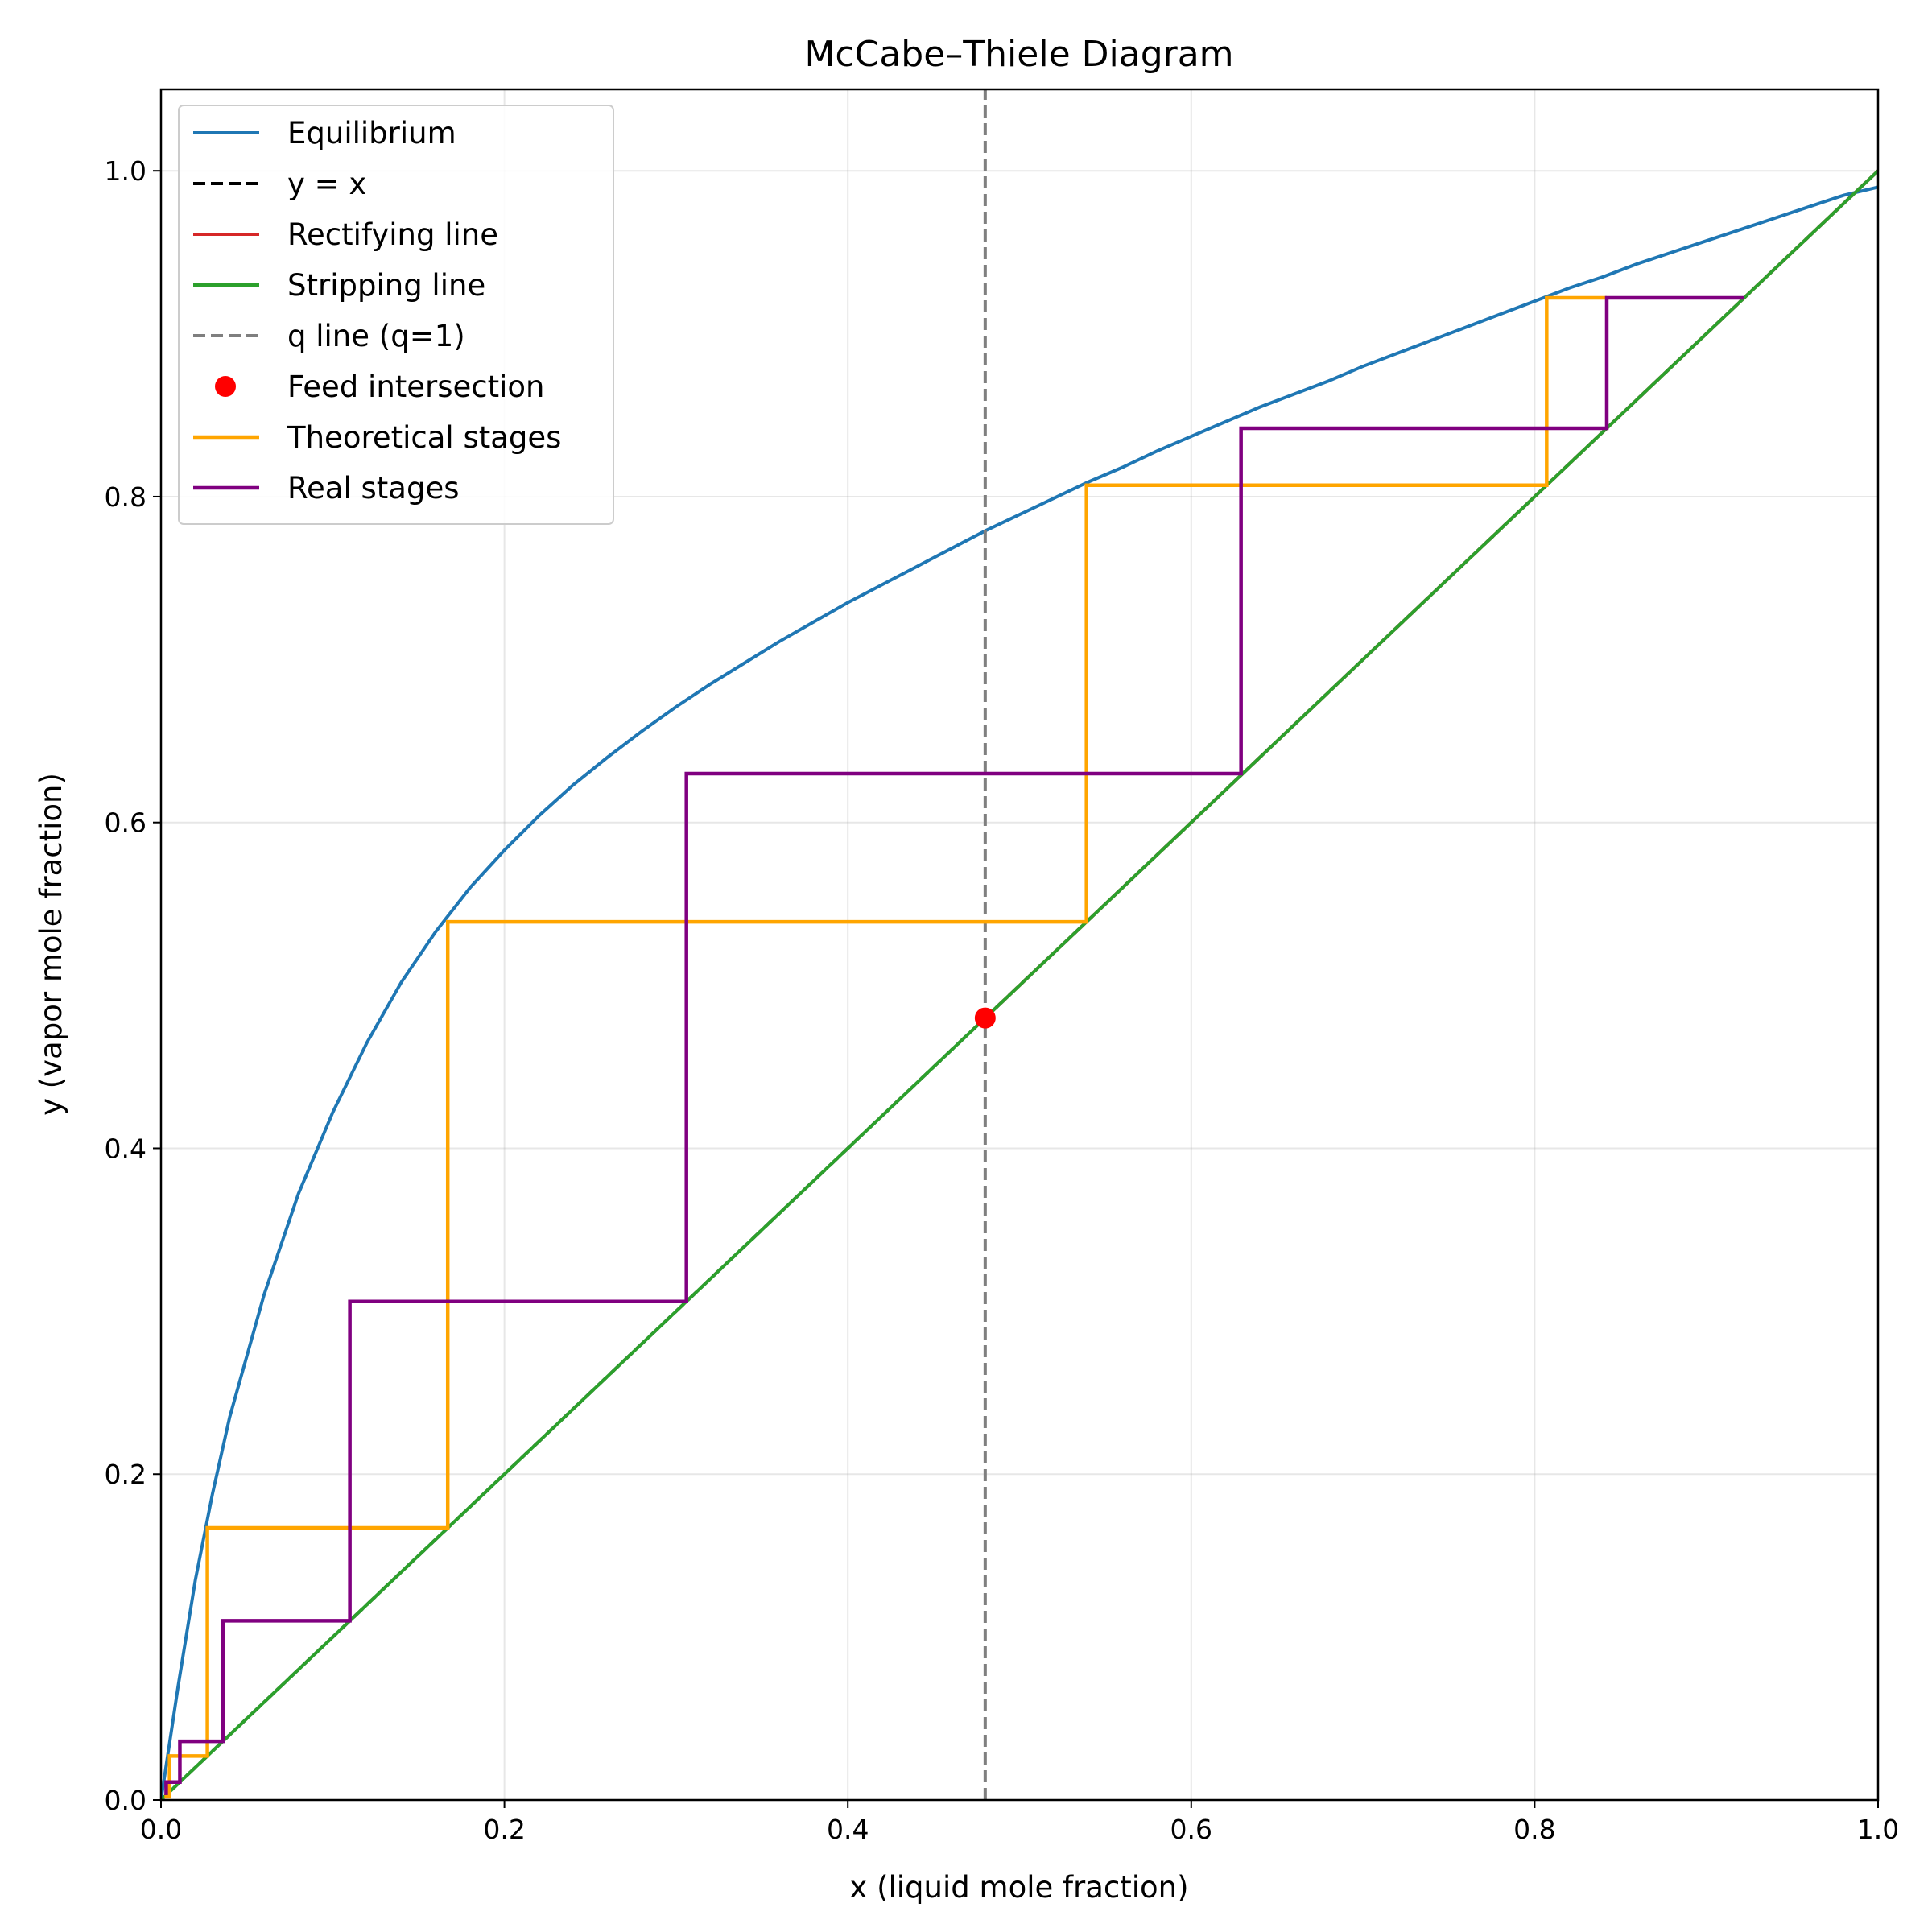 The image size is (1932, 1932). What do you see at coordinates (126, 1800) in the screenshot?
I see `y-tick-label: 0.0` at bounding box center [126, 1800].